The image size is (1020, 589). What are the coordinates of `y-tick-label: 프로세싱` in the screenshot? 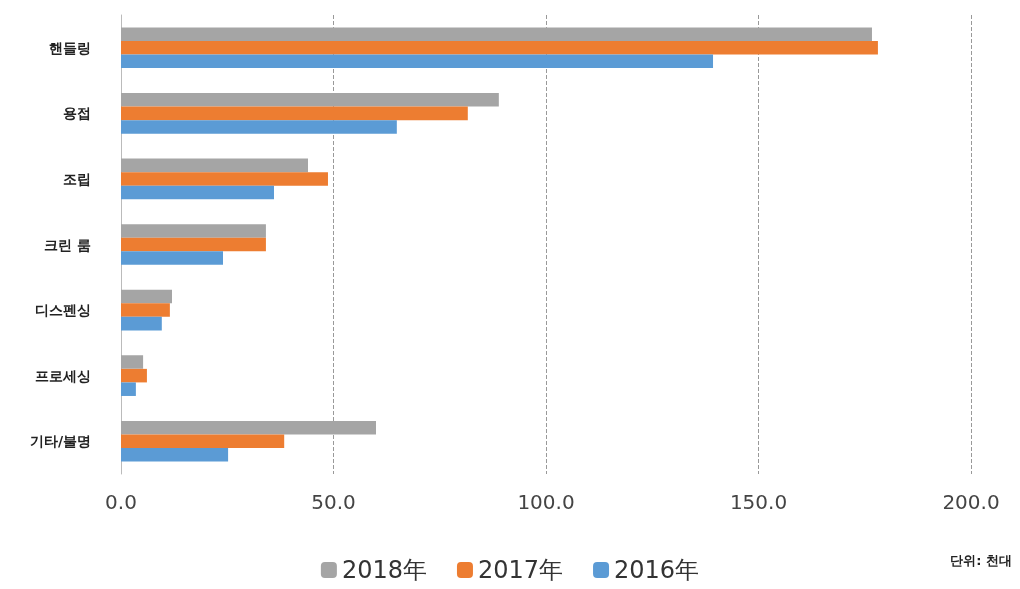 It's located at (63, 375).